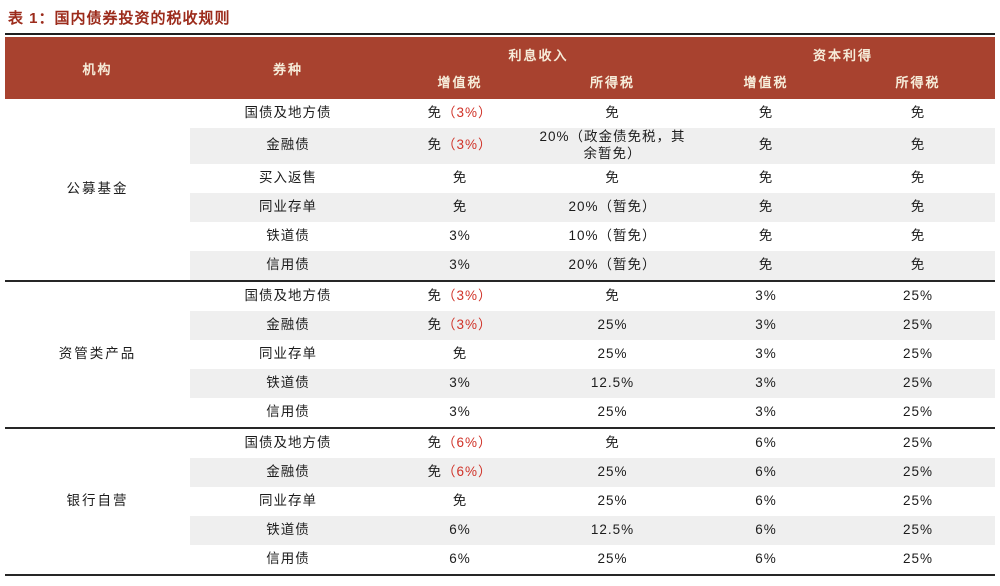  What do you see at coordinates (500, 265) in the screenshot?
I see `table-row: 信用债 3% 20%（暂免）免免` at bounding box center [500, 265].